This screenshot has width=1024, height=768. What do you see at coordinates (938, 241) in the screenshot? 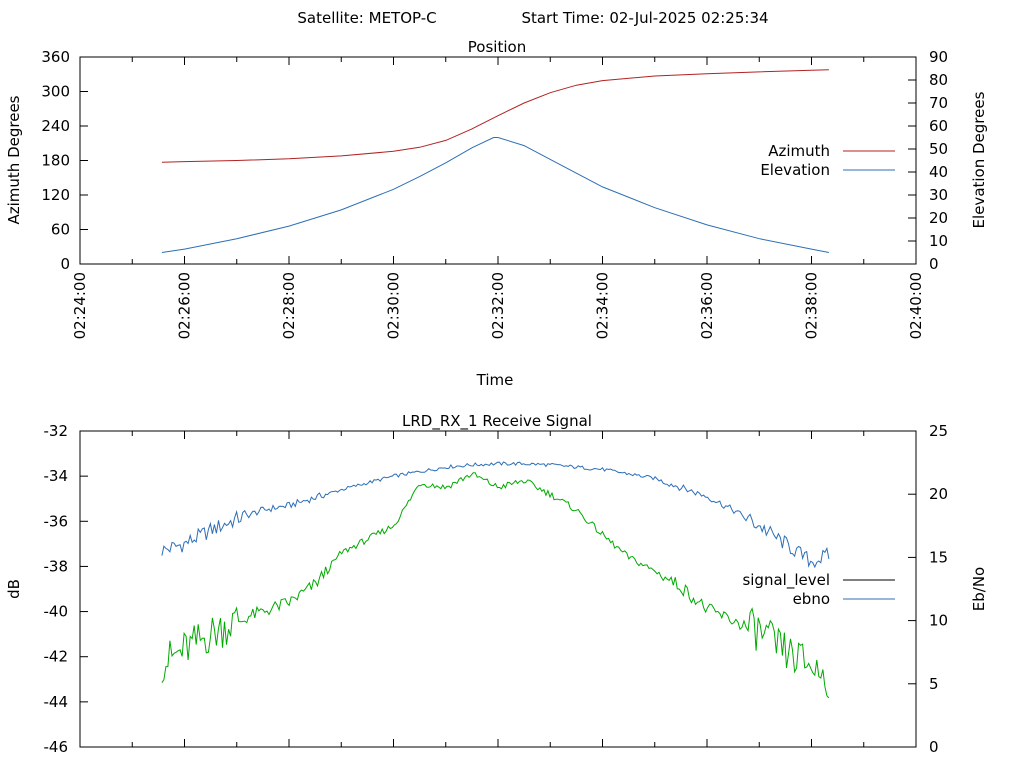
I see `position-y2tick-label: 10` at bounding box center [938, 241].